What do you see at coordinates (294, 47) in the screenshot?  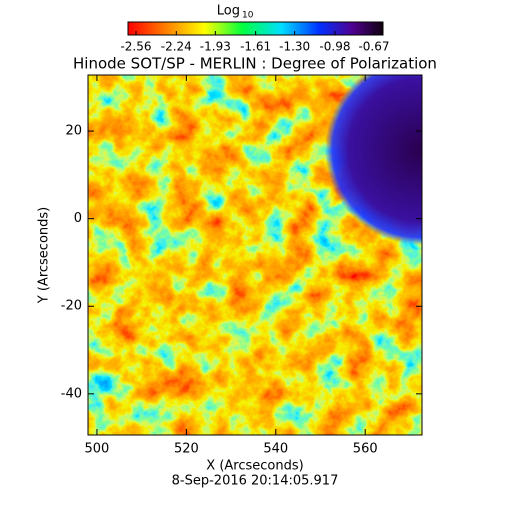 I see `colorbar-tick-label: -1.30` at bounding box center [294, 47].